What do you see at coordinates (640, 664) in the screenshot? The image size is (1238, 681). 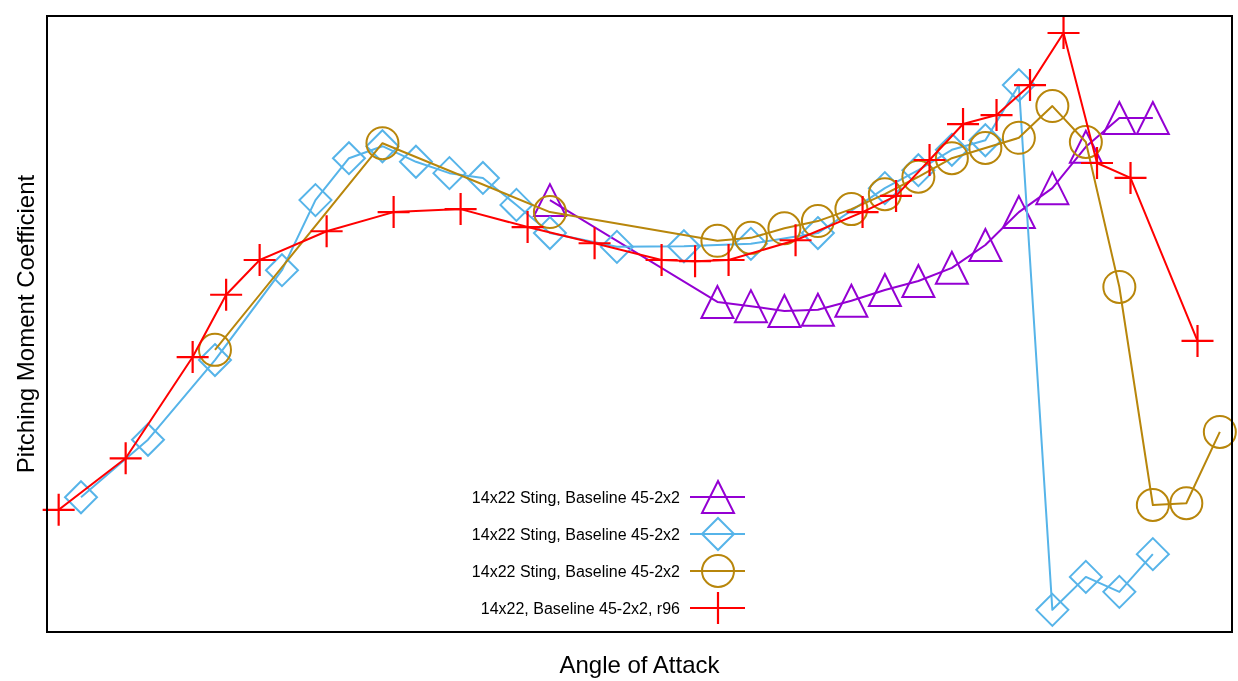 I see `x-axis-title: Angle of Attack` at bounding box center [640, 664].